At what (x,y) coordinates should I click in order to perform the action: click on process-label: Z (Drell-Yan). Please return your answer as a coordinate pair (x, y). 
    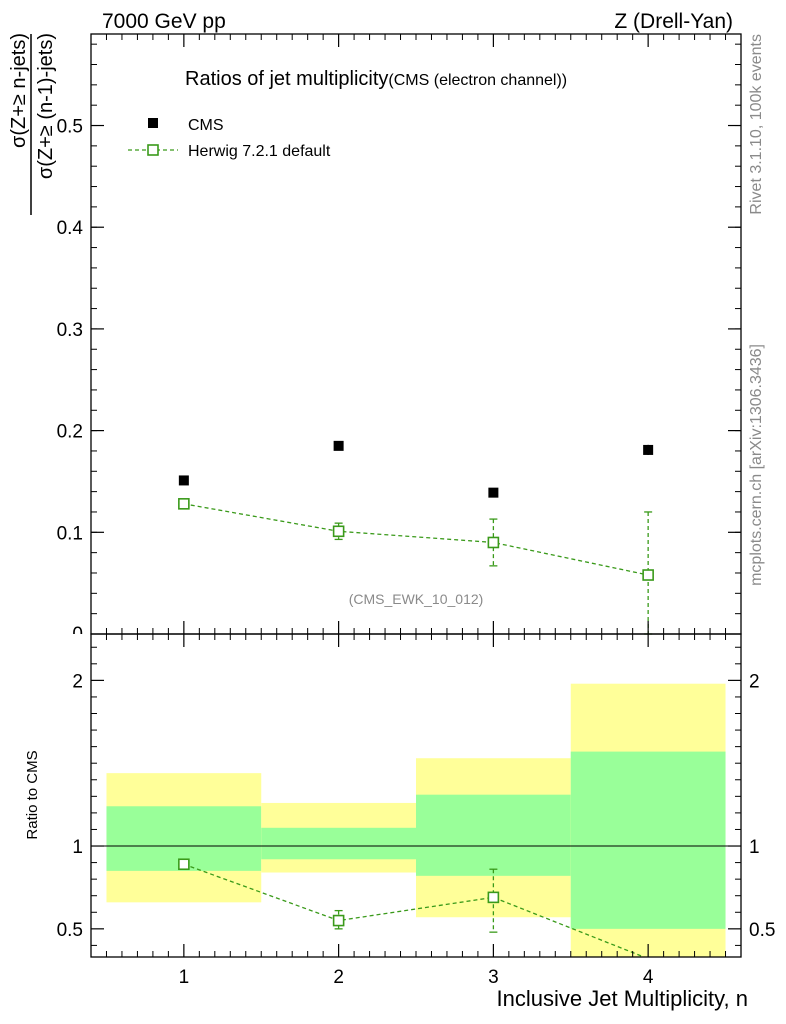
    Looking at the image, I should click on (673, 21).